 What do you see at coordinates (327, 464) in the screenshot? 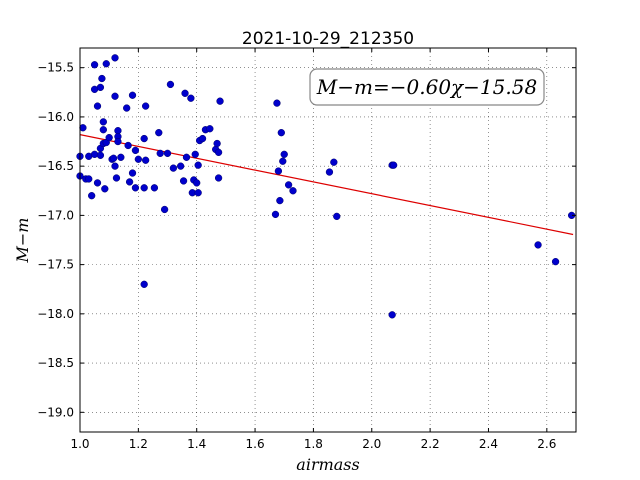
I see `x-axis-label: airmass` at bounding box center [327, 464].